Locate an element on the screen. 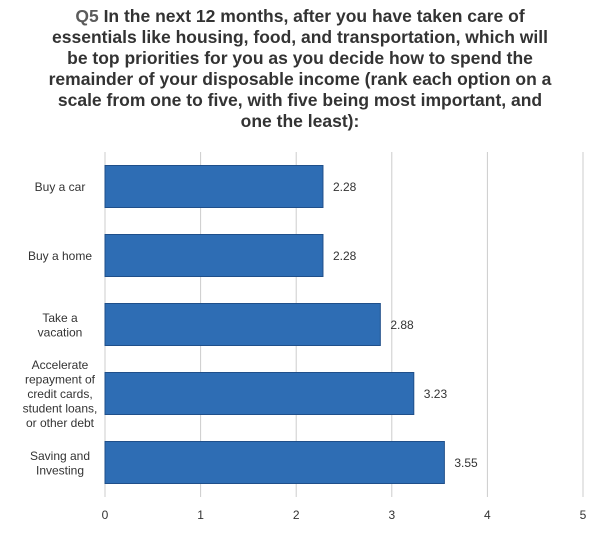 The height and width of the screenshot is (538, 600). value-label: 2.88 is located at coordinates (402, 325).